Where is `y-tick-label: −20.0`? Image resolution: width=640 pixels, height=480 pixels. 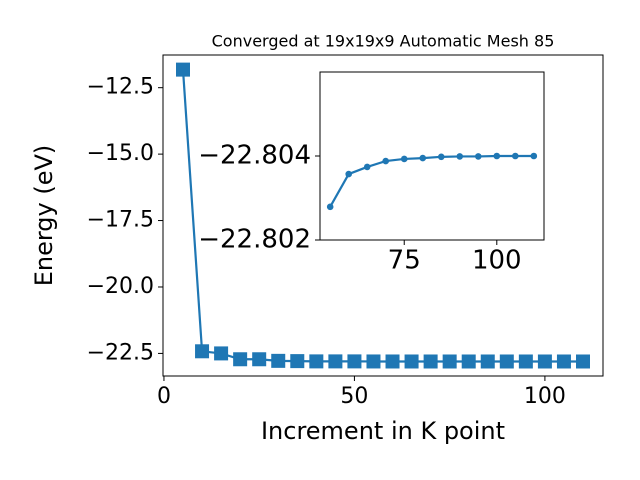 y-tick-label: −20.0 is located at coordinates (120, 286).